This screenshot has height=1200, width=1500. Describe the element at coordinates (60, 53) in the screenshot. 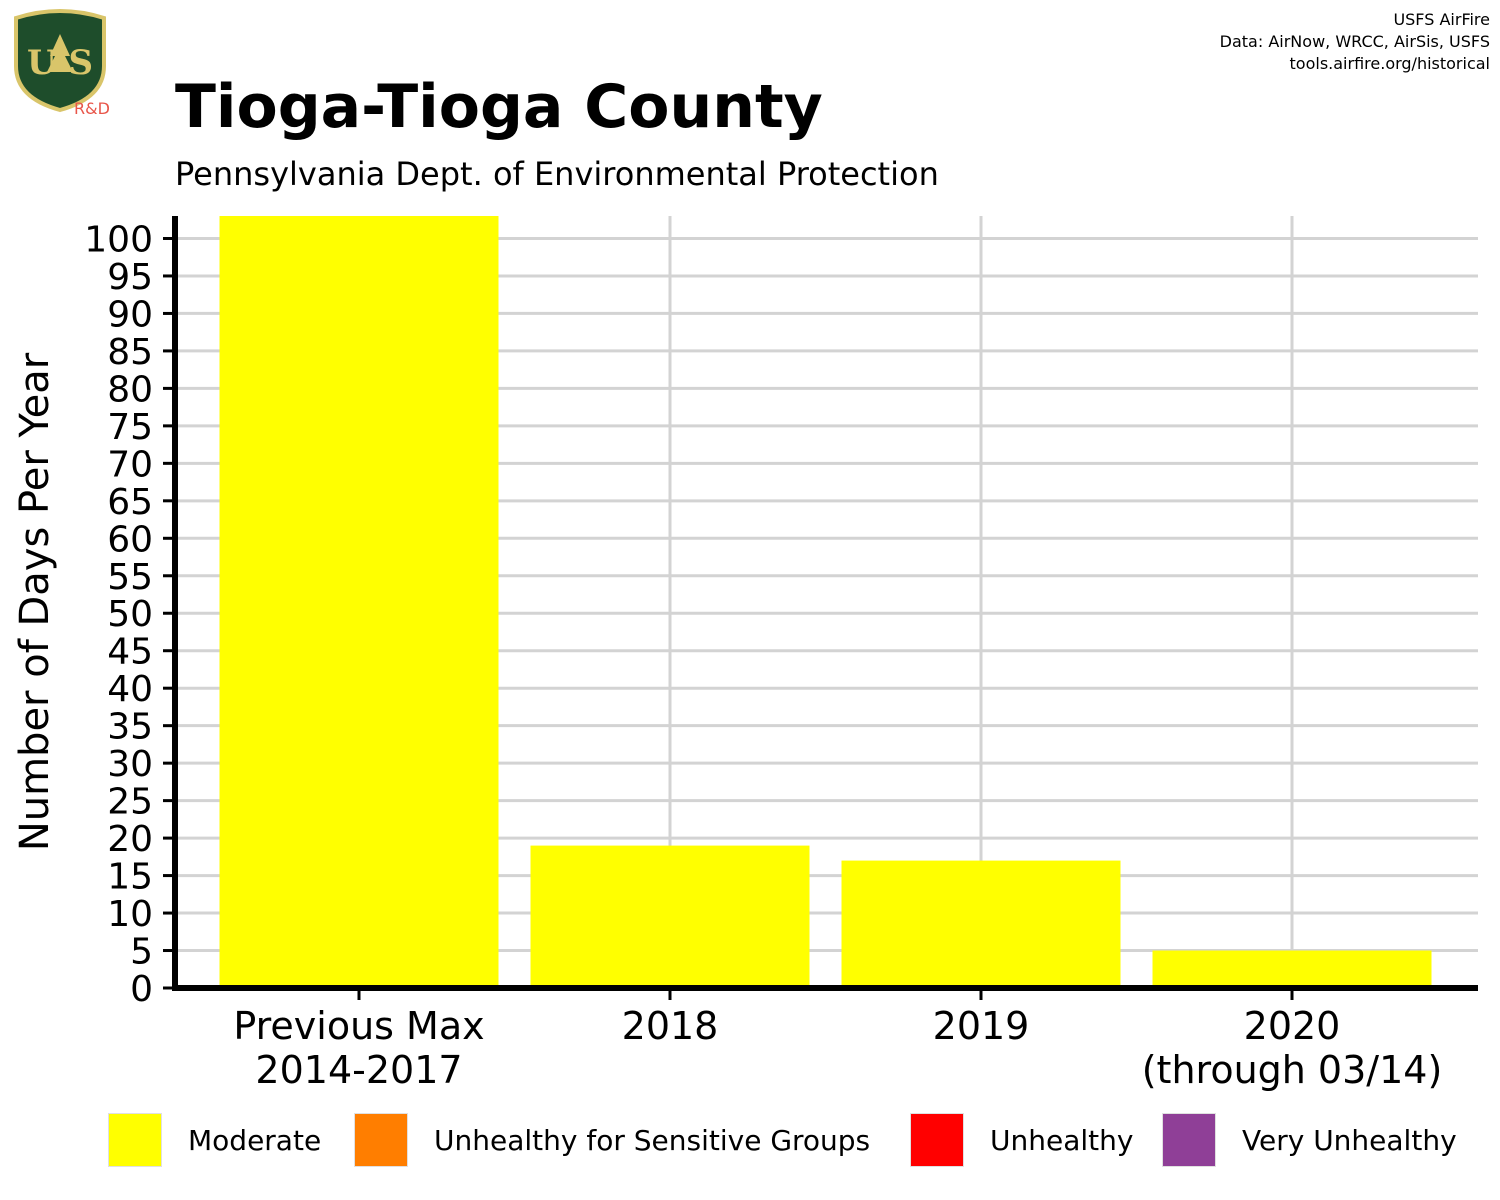

I see `logo-tree` at that location.